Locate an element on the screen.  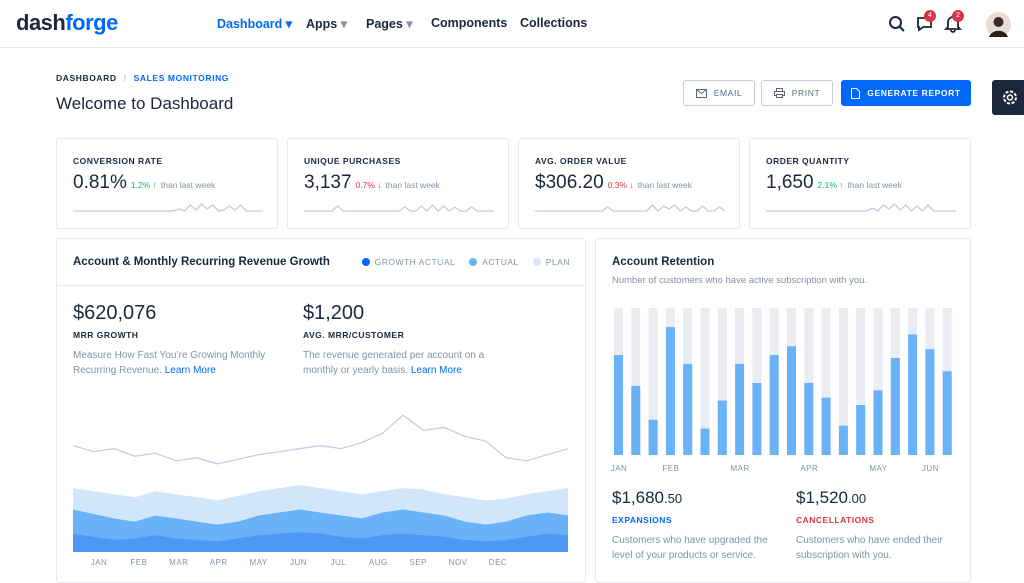
search-icon is located at coordinates (897, 24).